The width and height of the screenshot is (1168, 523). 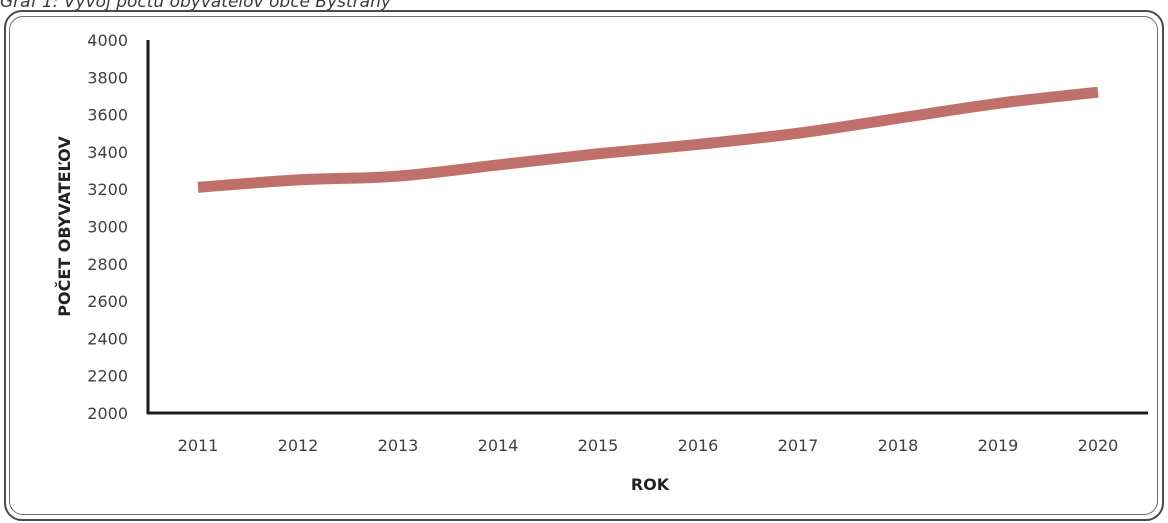 I want to click on y-tick-label: 2200, so click(x=107, y=376).